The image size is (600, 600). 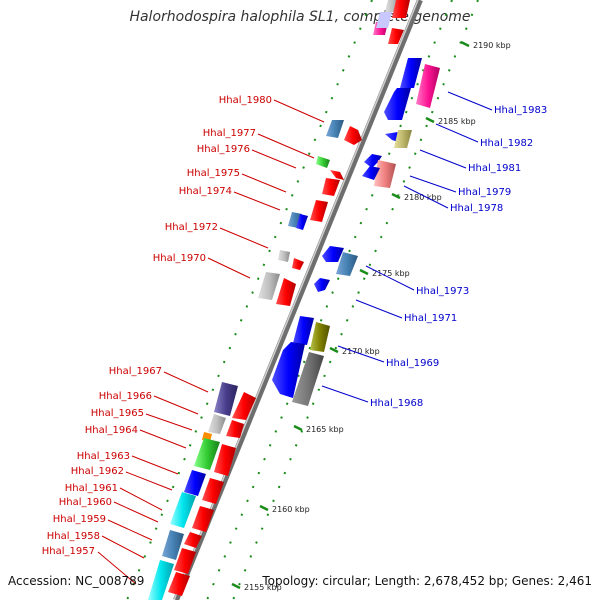 What do you see at coordinates (396, 36) in the screenshot?
I see `gene-hhal-top-red2` at bounding box center [396, 36].